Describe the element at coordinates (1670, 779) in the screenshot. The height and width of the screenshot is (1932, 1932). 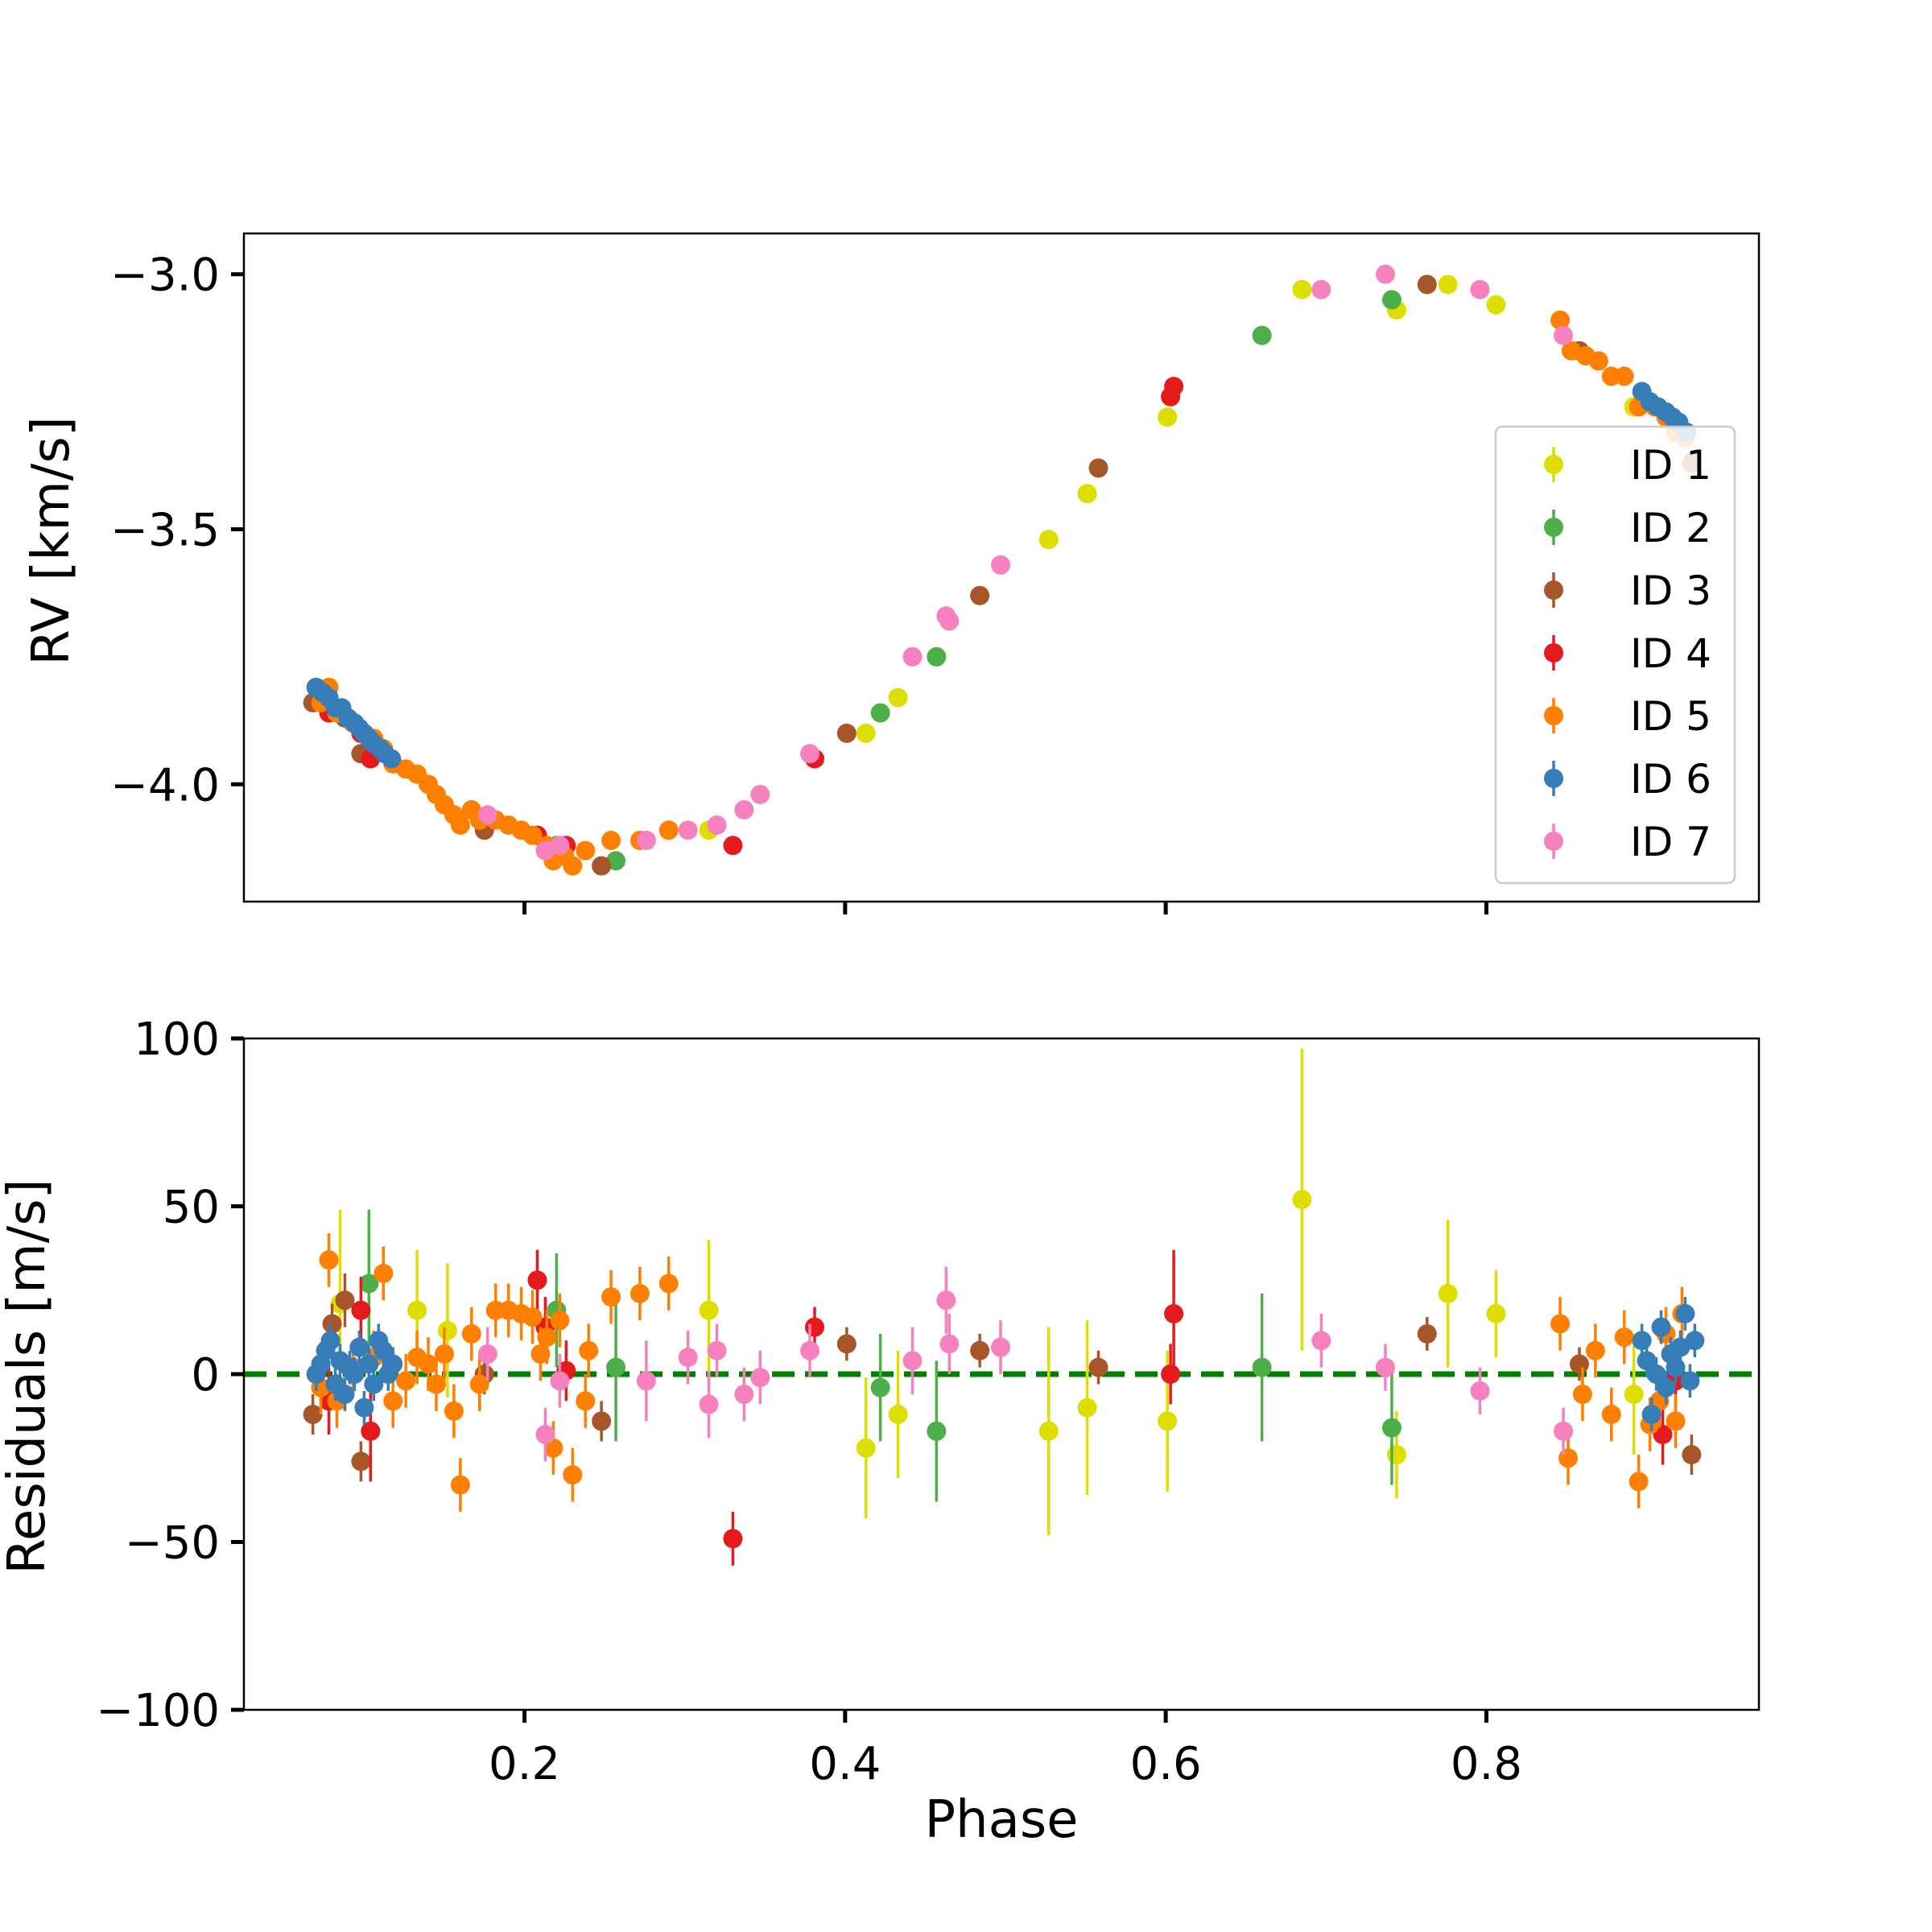
I see `legend-label: ID 6` at that location.